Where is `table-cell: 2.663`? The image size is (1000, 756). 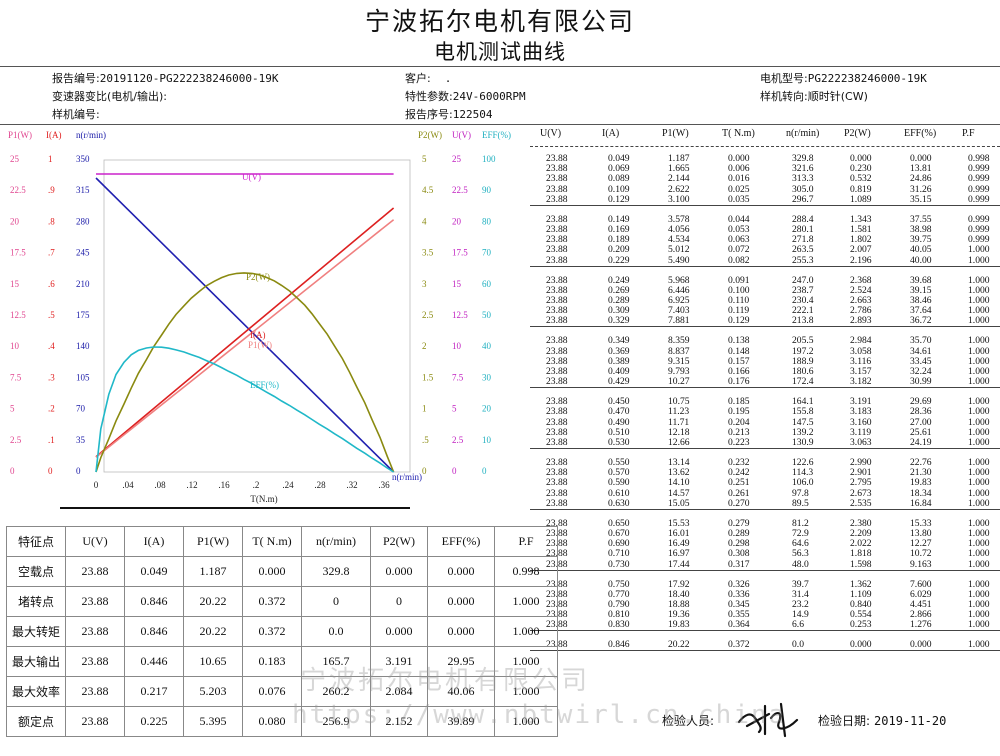 table-cell: 2.663 is located at coordinates (861, 300).